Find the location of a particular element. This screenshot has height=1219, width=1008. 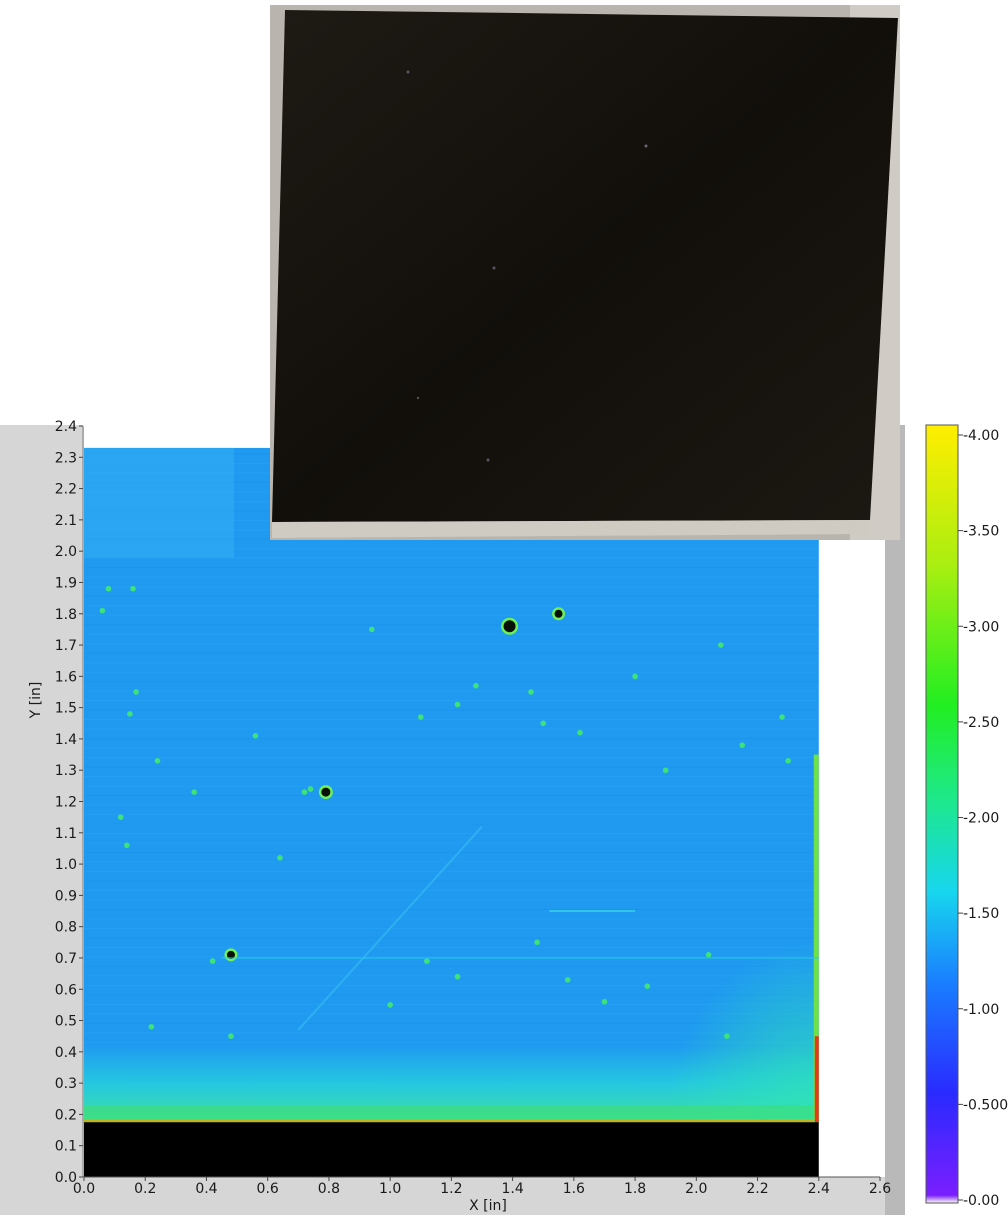

x-tick-label: 1.6 is located at coordinates (574, 1189).